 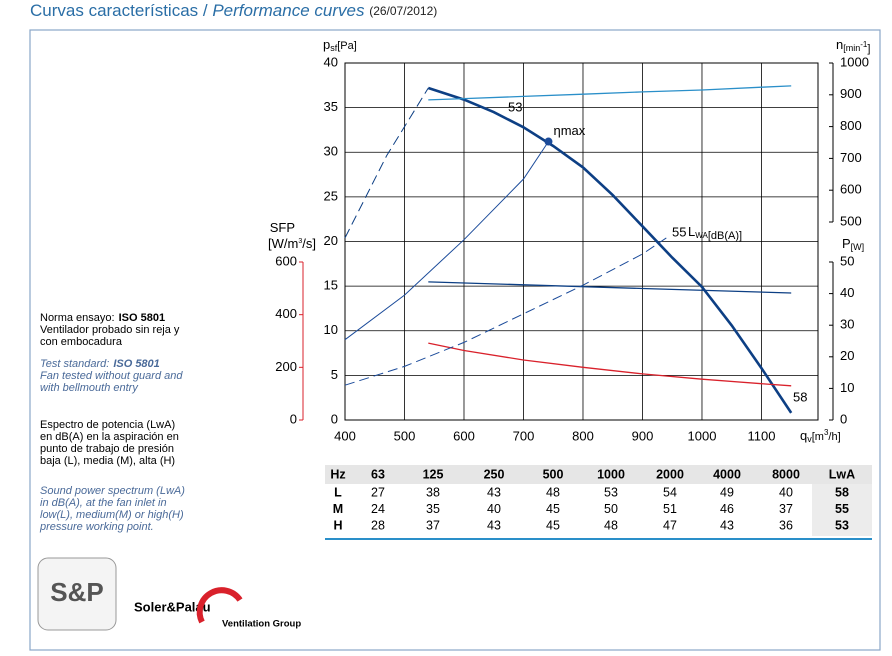 I want to click on y-tick-label: 500, so click(x=851, y=220).